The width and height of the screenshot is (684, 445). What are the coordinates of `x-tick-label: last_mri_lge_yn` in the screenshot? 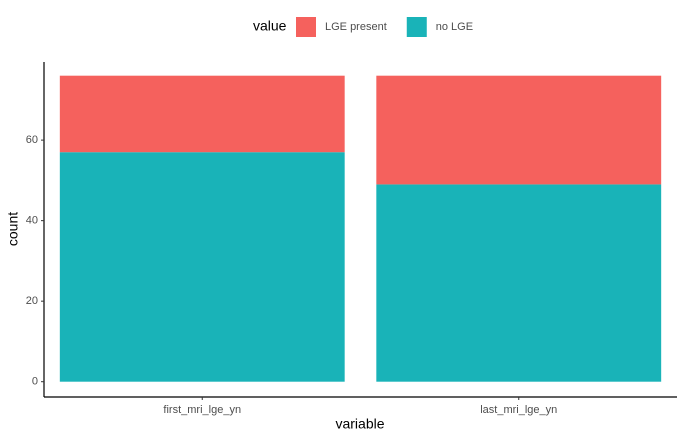 It's located at (518, 410).